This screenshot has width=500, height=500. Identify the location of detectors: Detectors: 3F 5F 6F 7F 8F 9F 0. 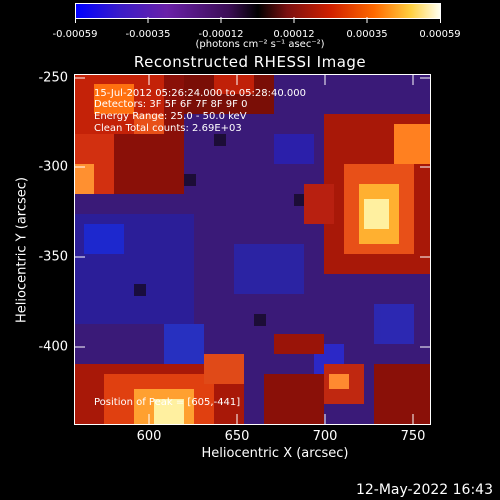
(171, 104).